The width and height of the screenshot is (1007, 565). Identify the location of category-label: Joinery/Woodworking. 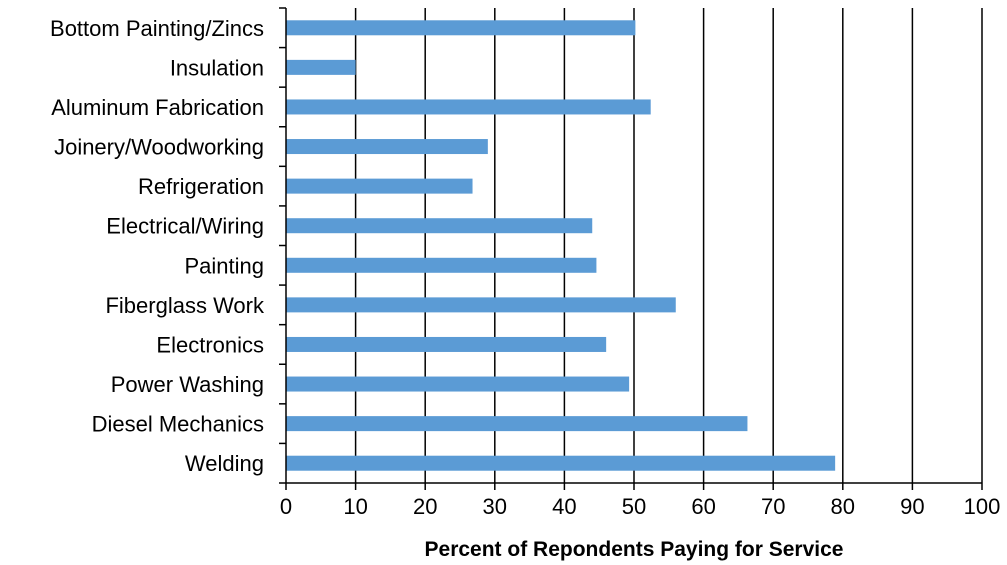
(159, 147).